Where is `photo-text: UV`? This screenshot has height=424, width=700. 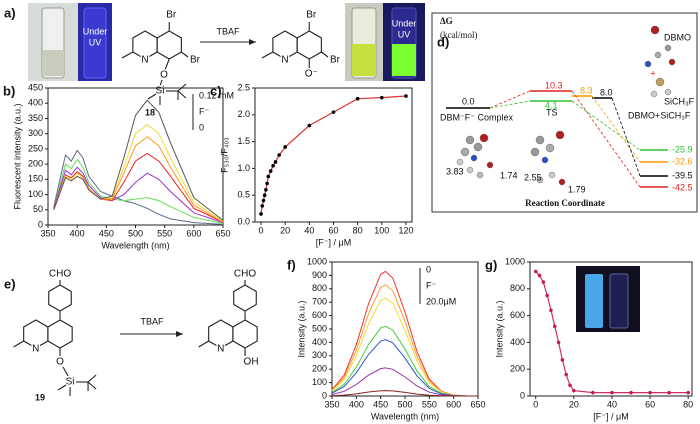
photo-text: UV is located at coordinates (404, 34).